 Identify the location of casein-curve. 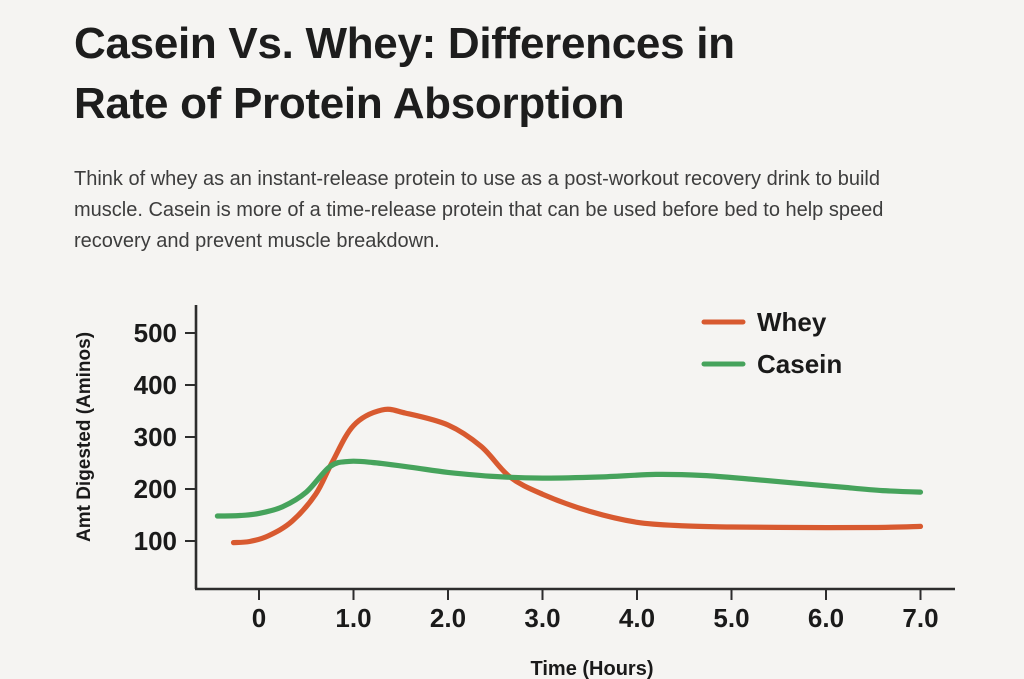
(569, 488).